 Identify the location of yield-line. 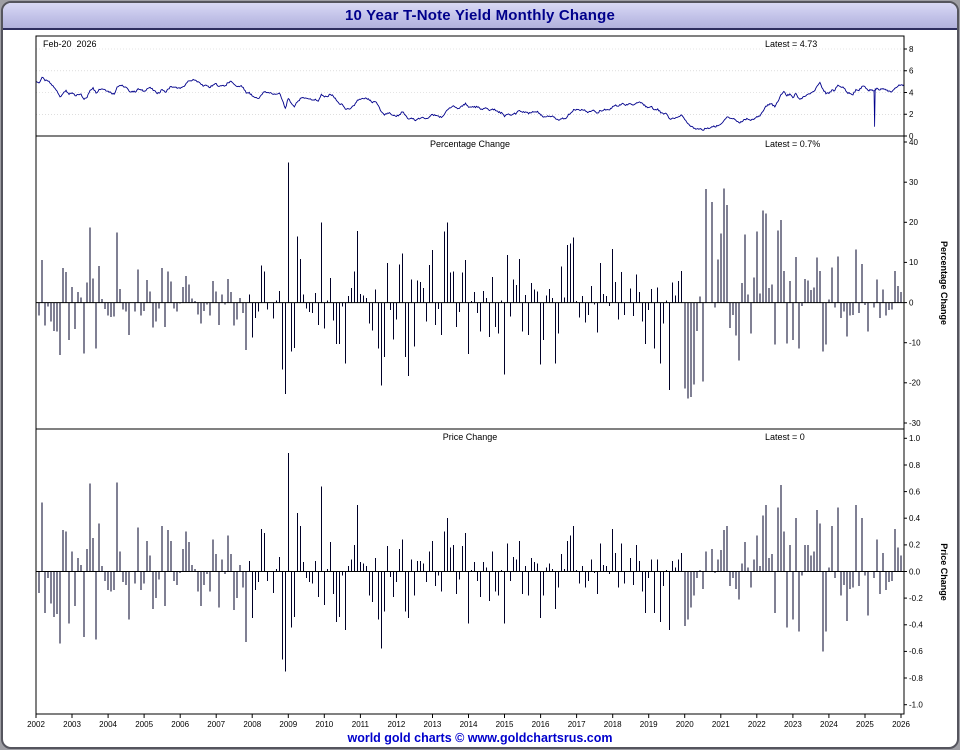
(470, 103).